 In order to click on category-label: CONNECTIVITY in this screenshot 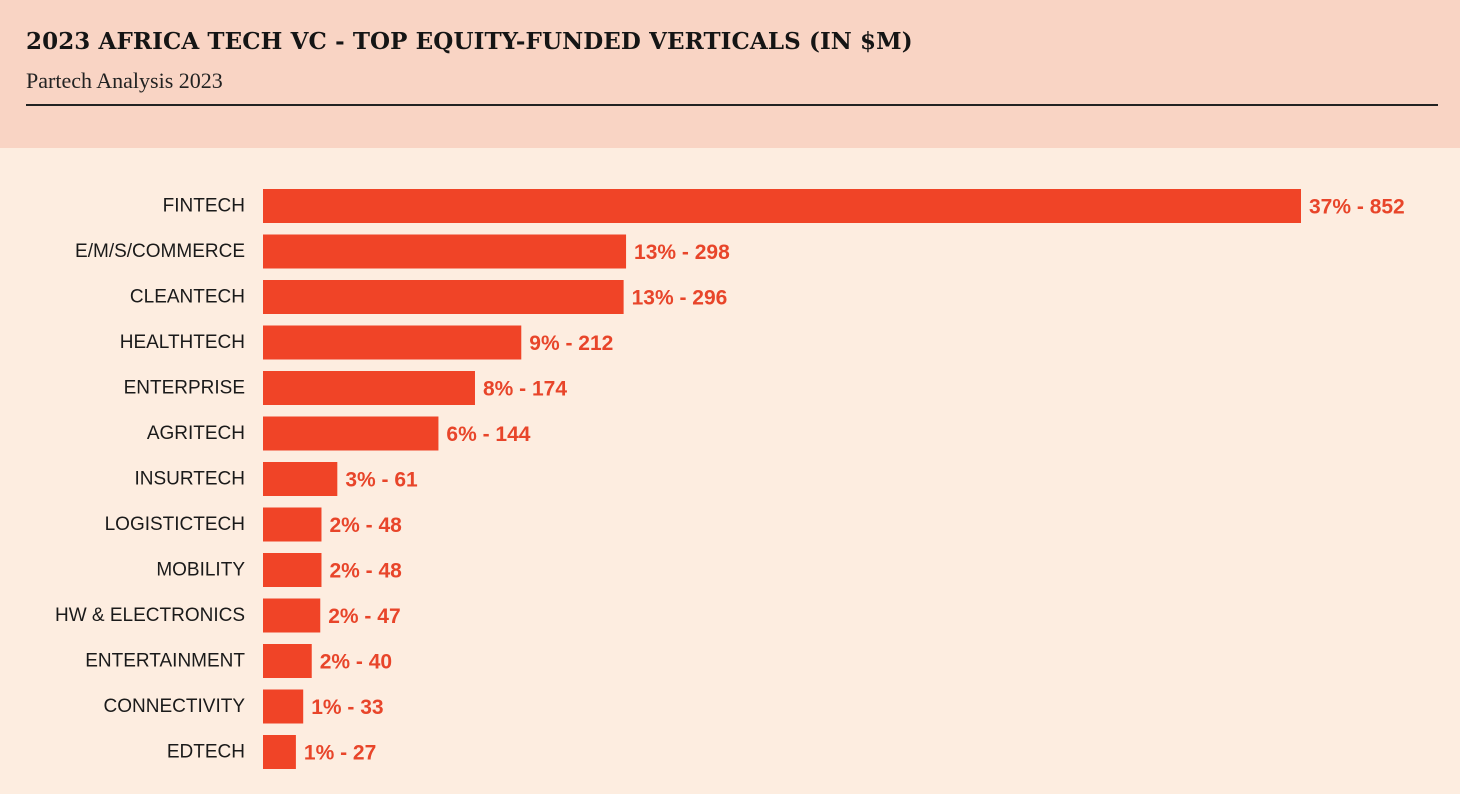, I will do `click(175, 706)`.